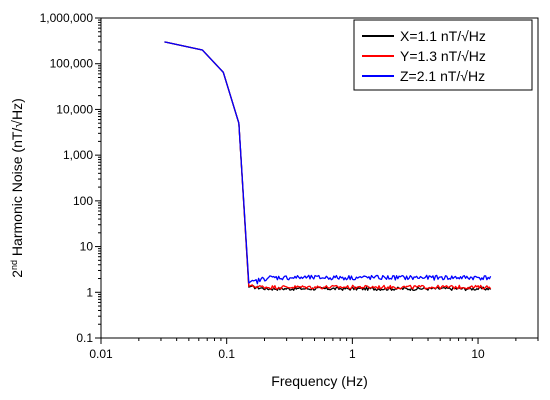  What do you see at coordinates (74, 109) in the screenshot?
I see `y-tick-label: 10,000` at bounding box center [74, 109].